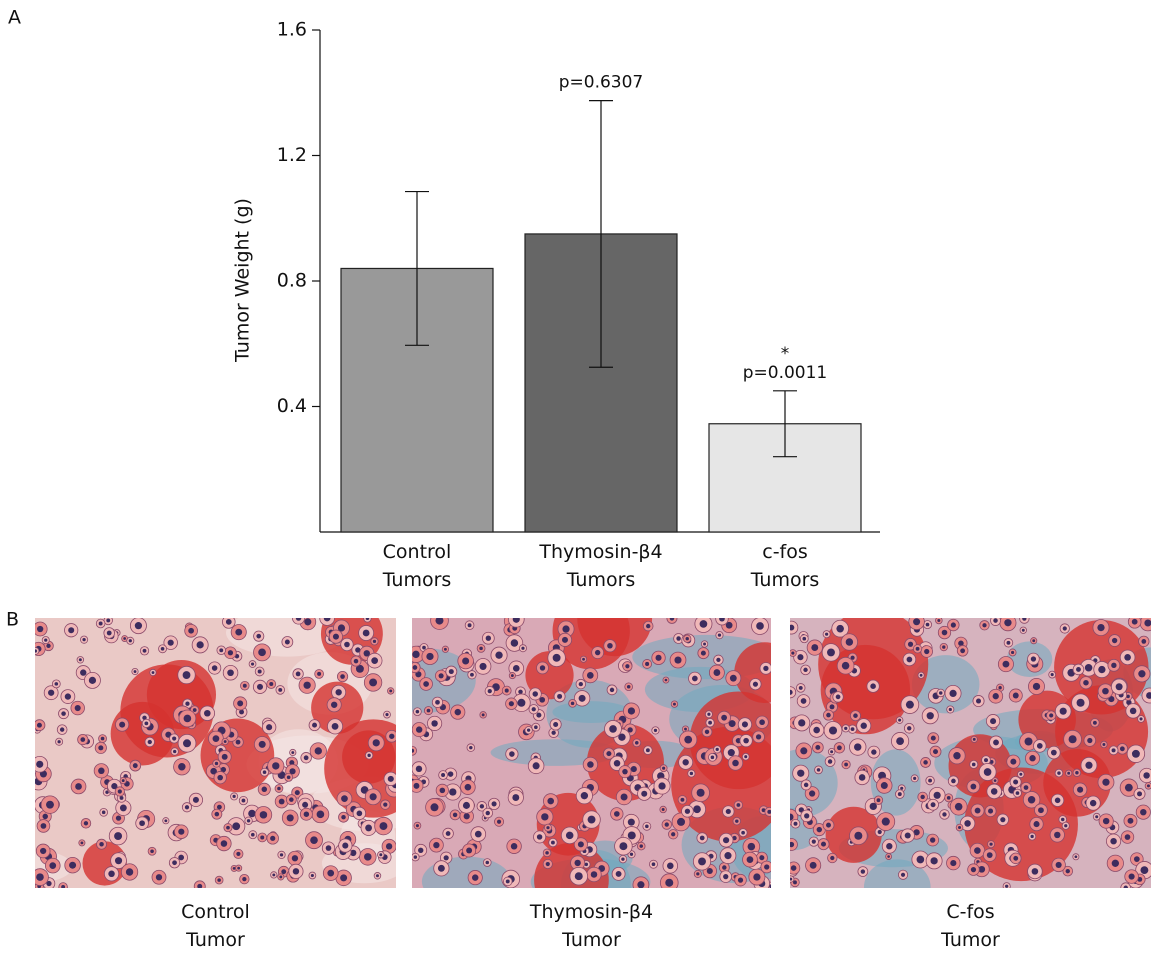 The width and height of the screenshot is (1152, 968). Describe the element at coordinates (672, 621) in the screenshot. I see `cell` at that location.